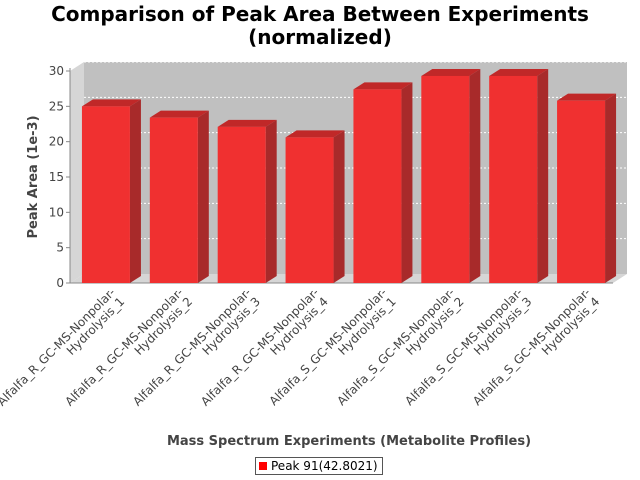  I want to click on x-tick-label: Alfalfa_S_GC-MS-Nonpolar-Hydrolysis_4, so click(536, 351).